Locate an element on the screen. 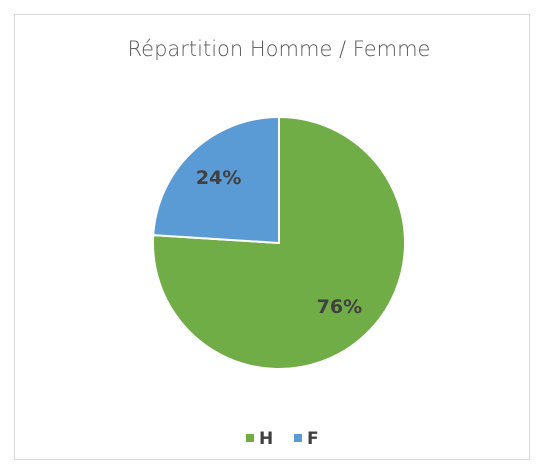  data-label: 24% is located at coordinates (218, 178).